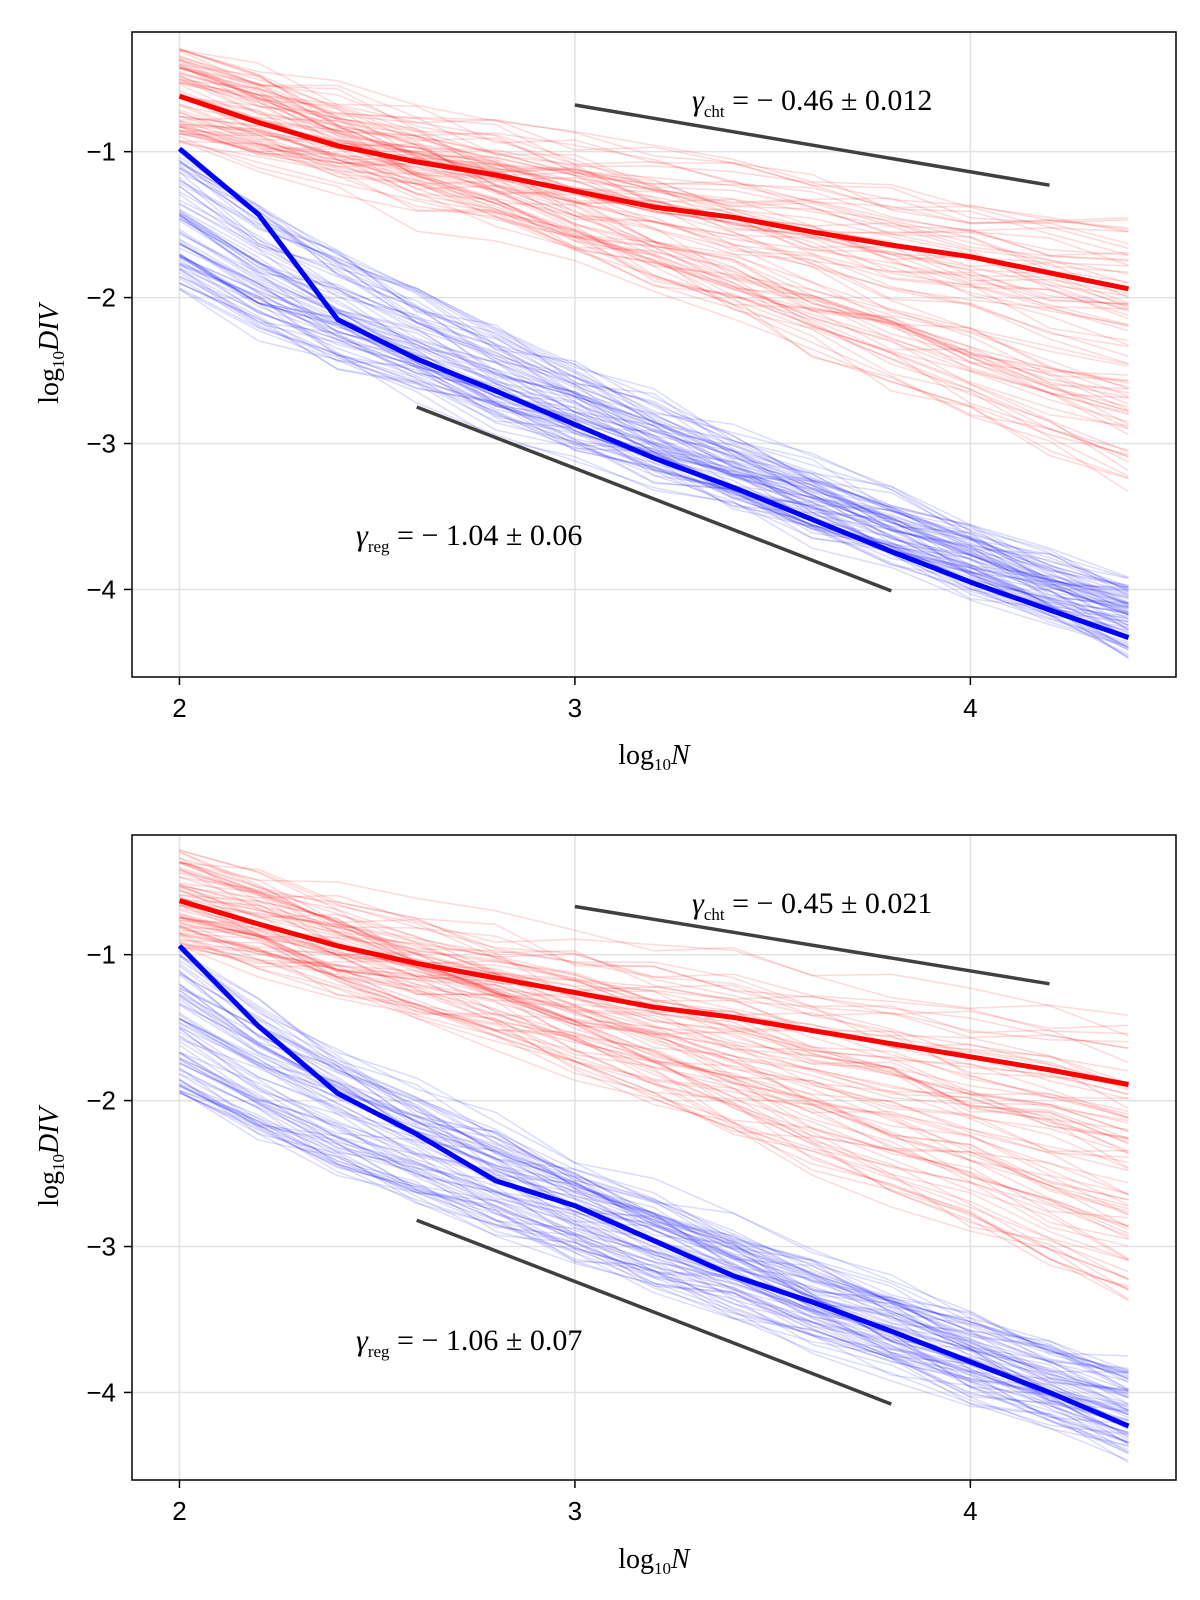 This screenshot has width=1200, height=1600. Describe the element at coordinates (51, 1155) in the screenshot. I see `y-axis-label: log10DIV` at that location.